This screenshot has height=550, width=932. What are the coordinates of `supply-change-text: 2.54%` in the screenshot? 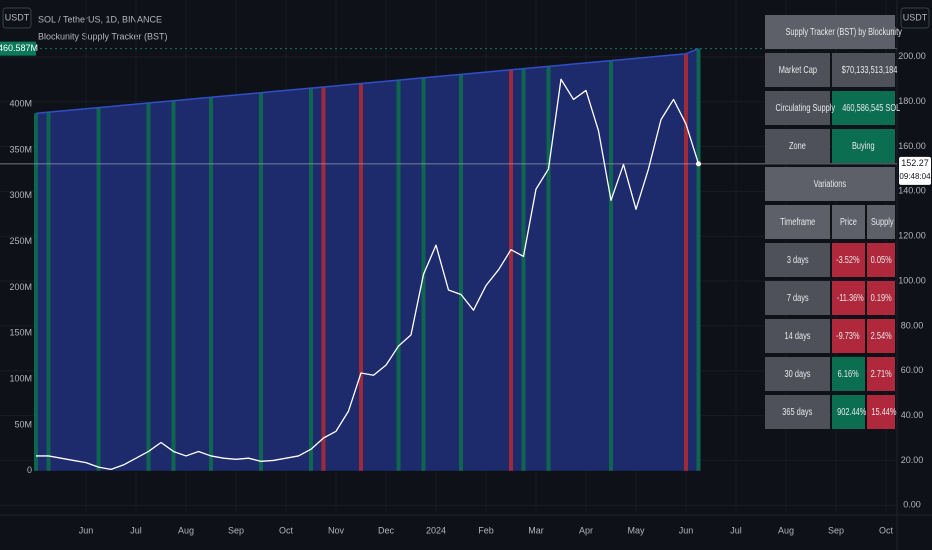 It's located at (881, 336).